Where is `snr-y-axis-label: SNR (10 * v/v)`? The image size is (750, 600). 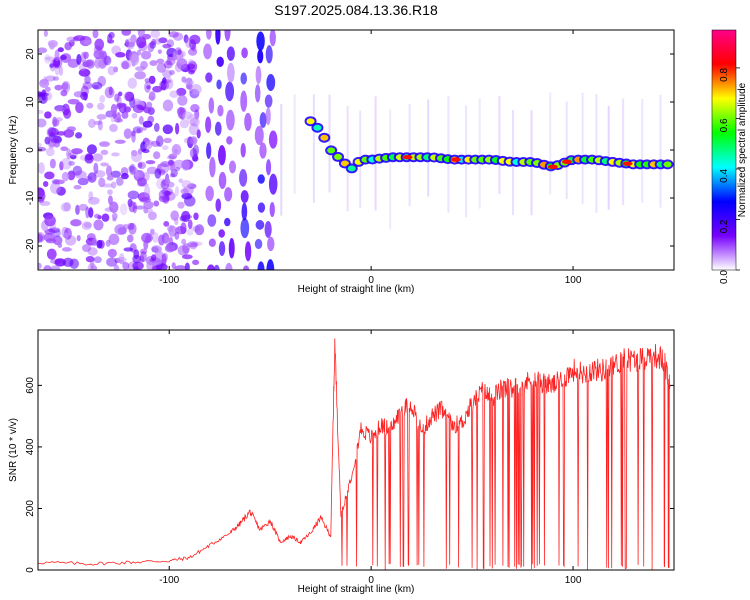
snr-y-axis-label: SNR (10 * v/v) is located at coordinates (13, 450).